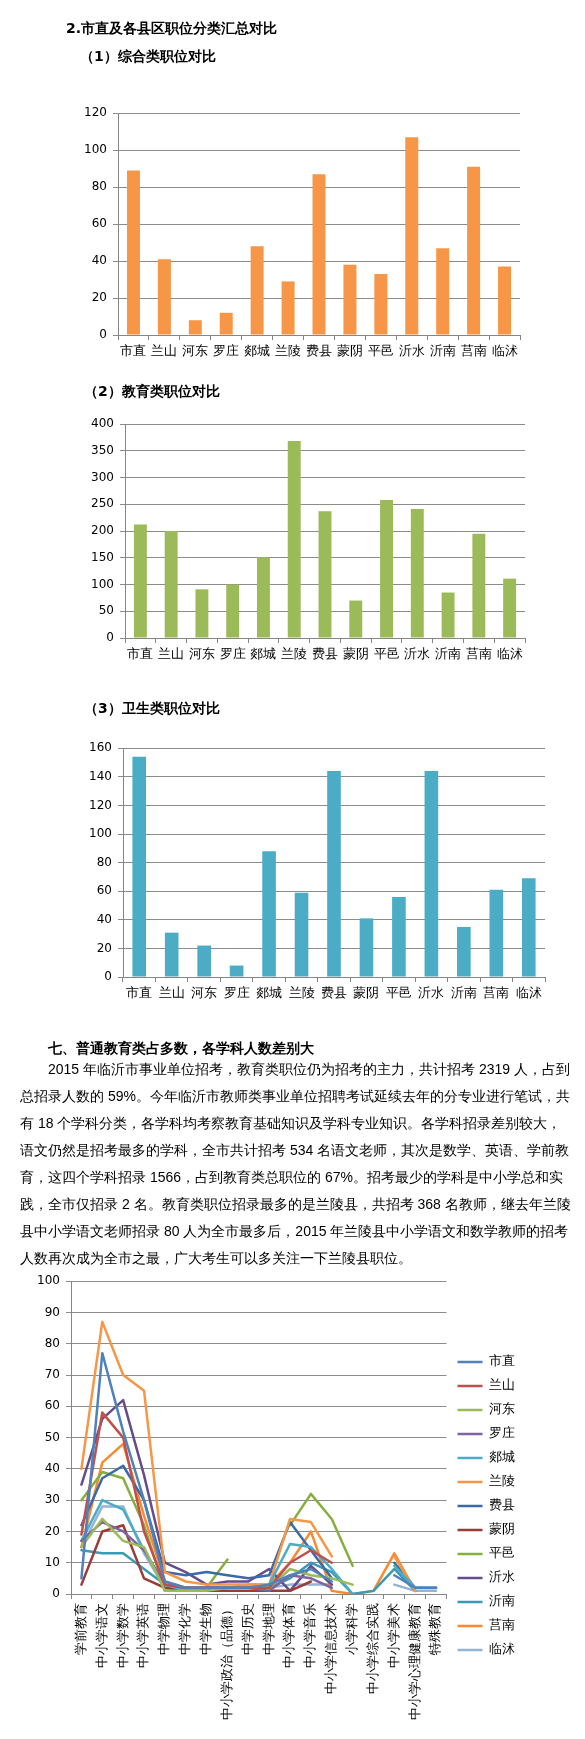  I want to click on x-tick-label: 中学历史, so click(247, 1629).